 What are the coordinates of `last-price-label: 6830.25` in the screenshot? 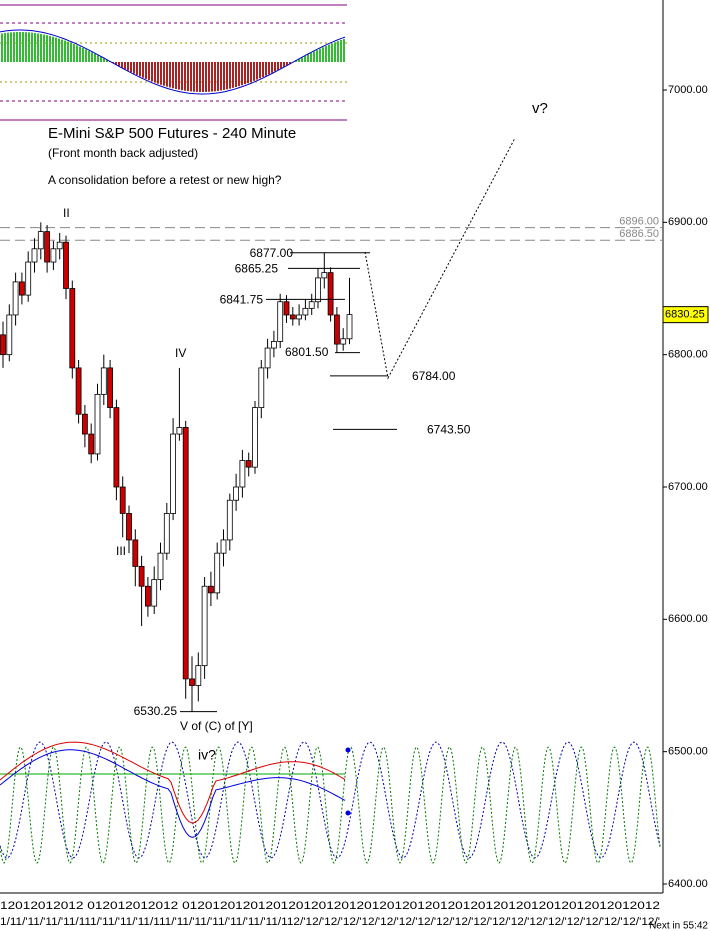 It's located at (685, 315).